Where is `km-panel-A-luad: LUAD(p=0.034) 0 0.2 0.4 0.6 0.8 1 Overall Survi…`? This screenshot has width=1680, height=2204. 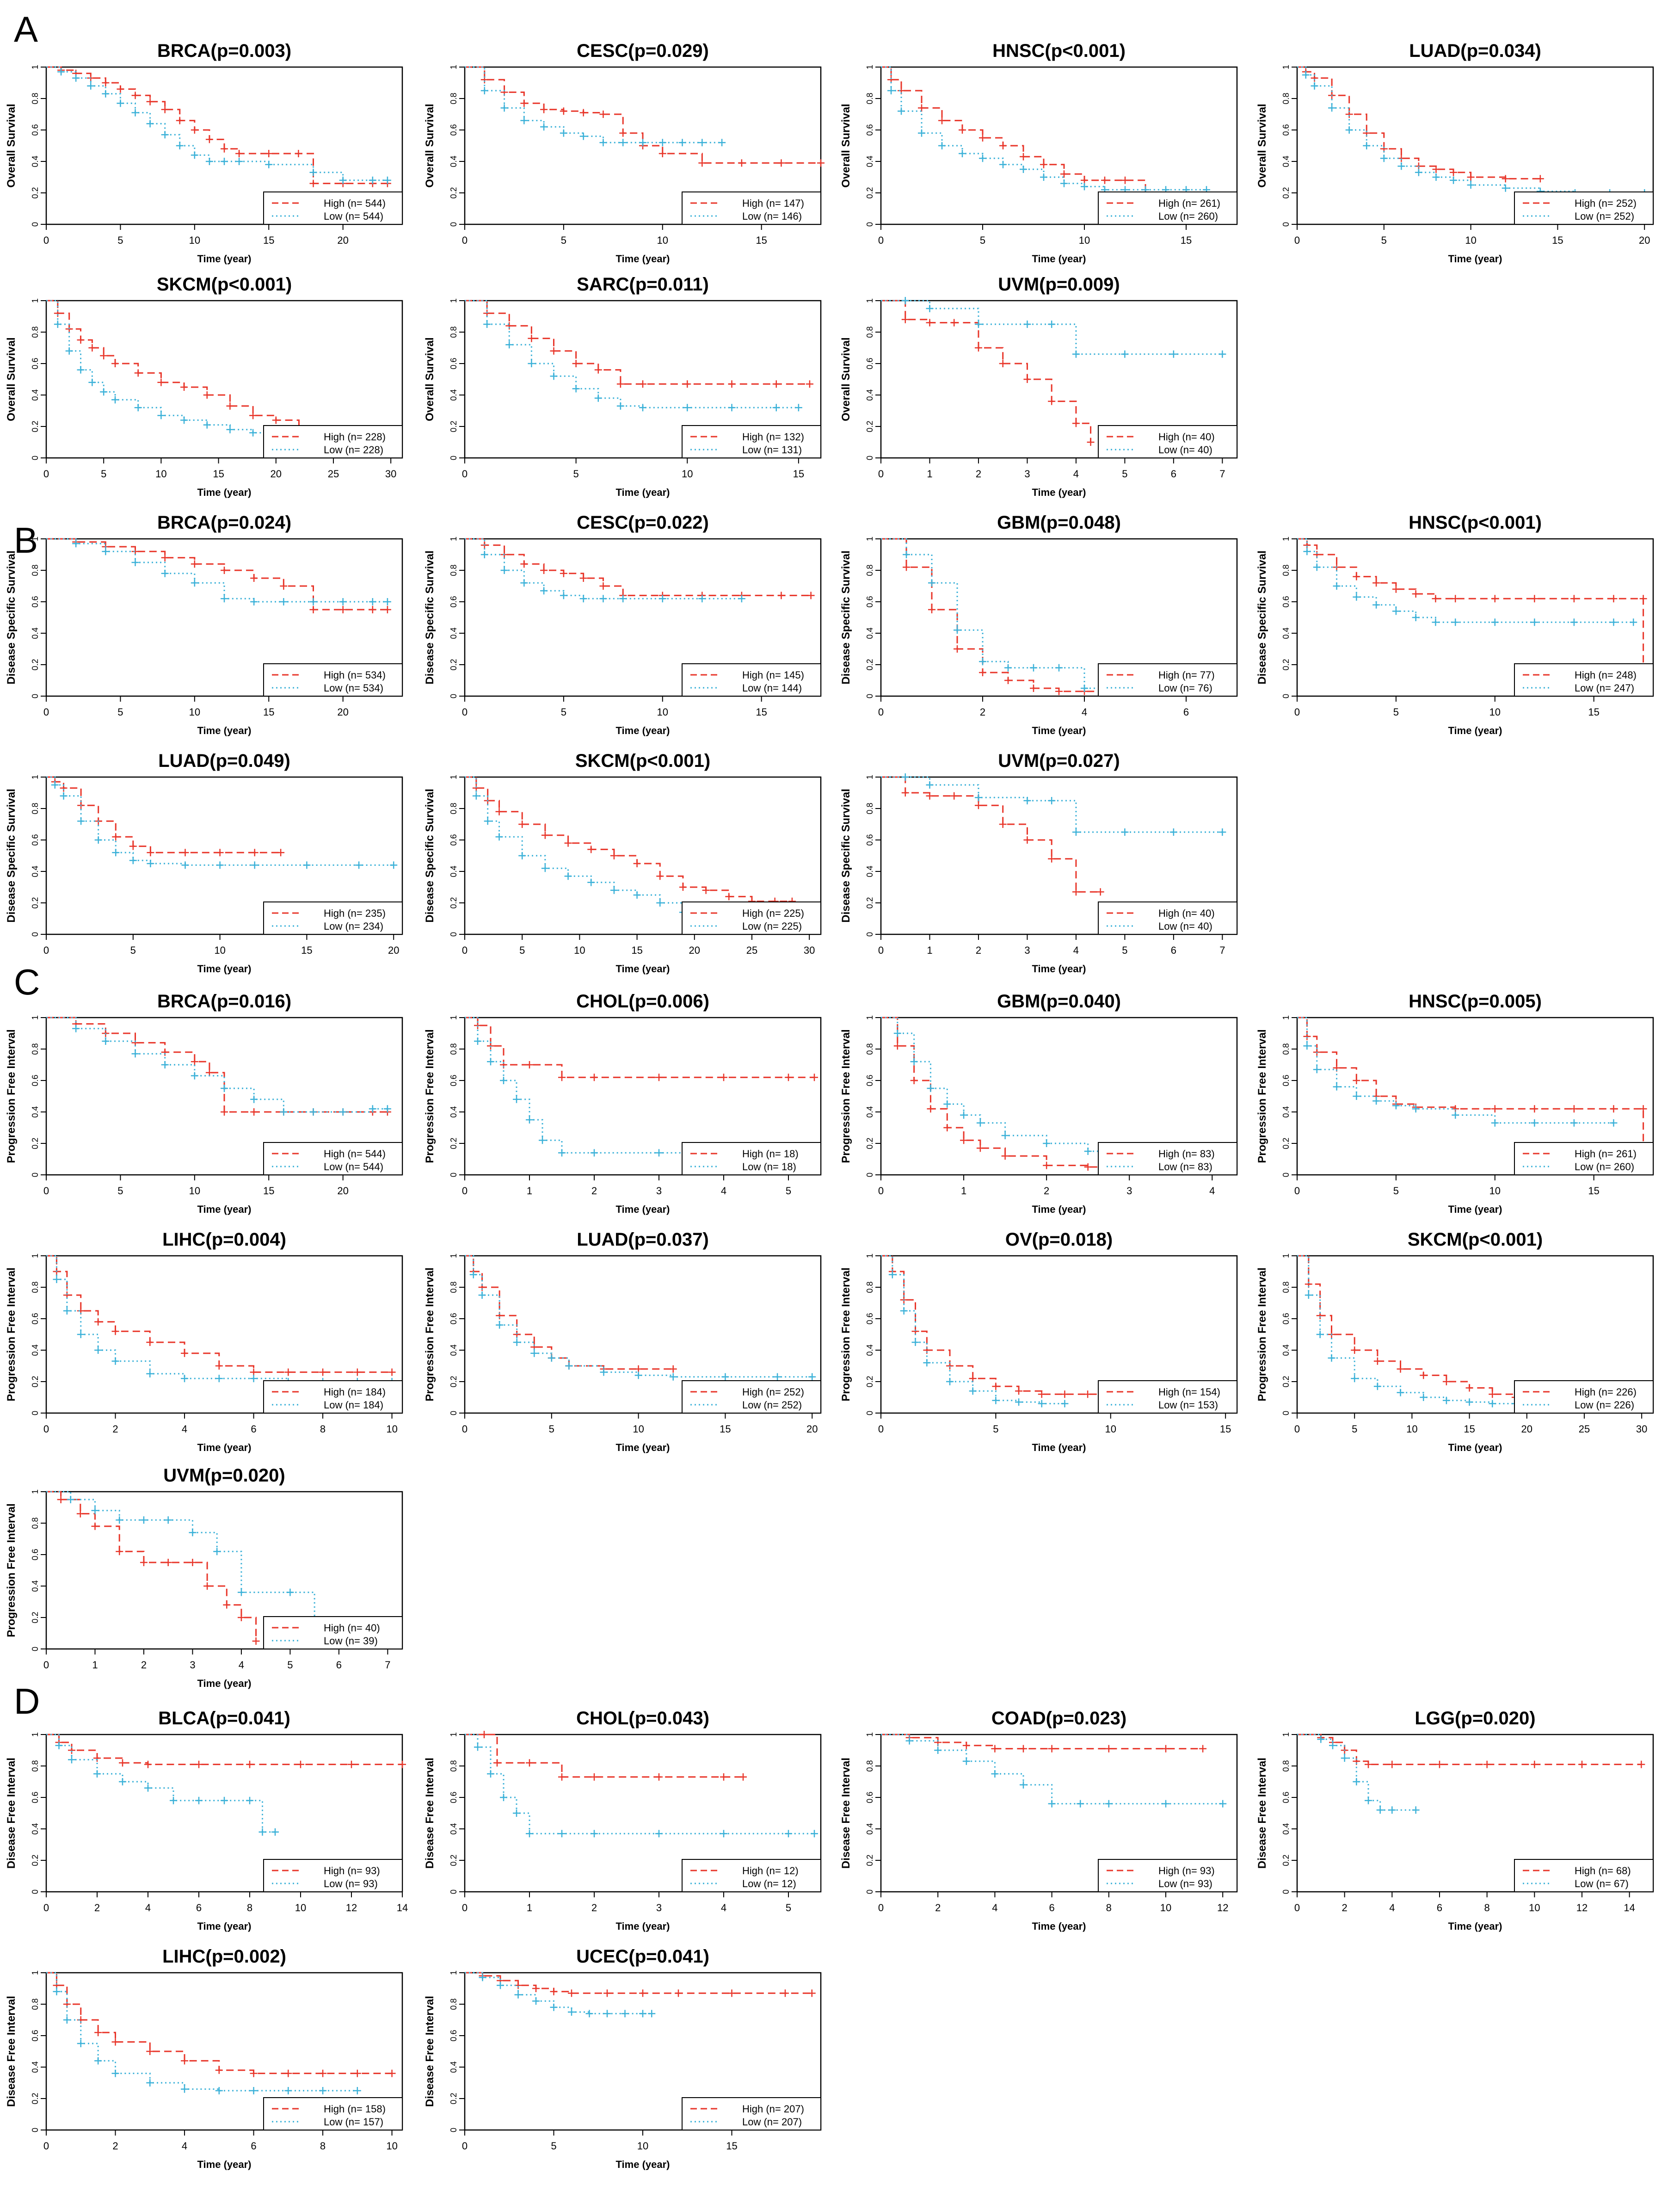 km-panel-A-luad: LUAD(p=0.034) 0 0.2 0.4 0.6 0.8 1 Overall Survi… is located at coordinates (1455, 153).